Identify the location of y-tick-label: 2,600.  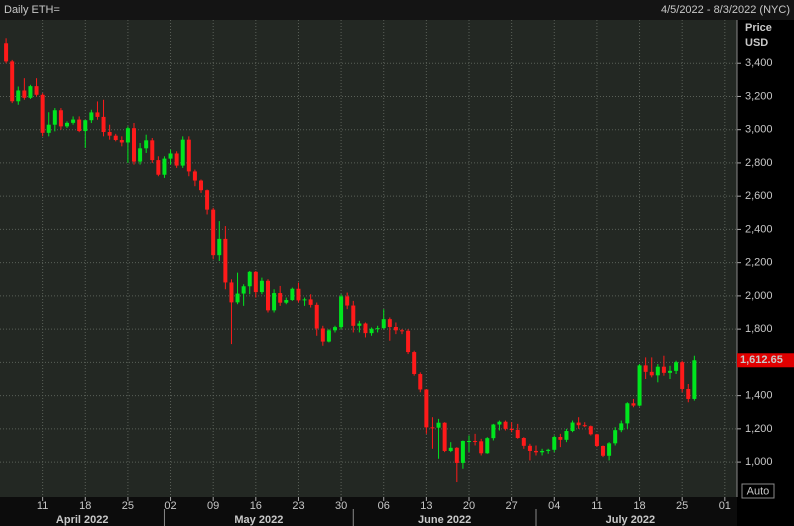
(759, 196).